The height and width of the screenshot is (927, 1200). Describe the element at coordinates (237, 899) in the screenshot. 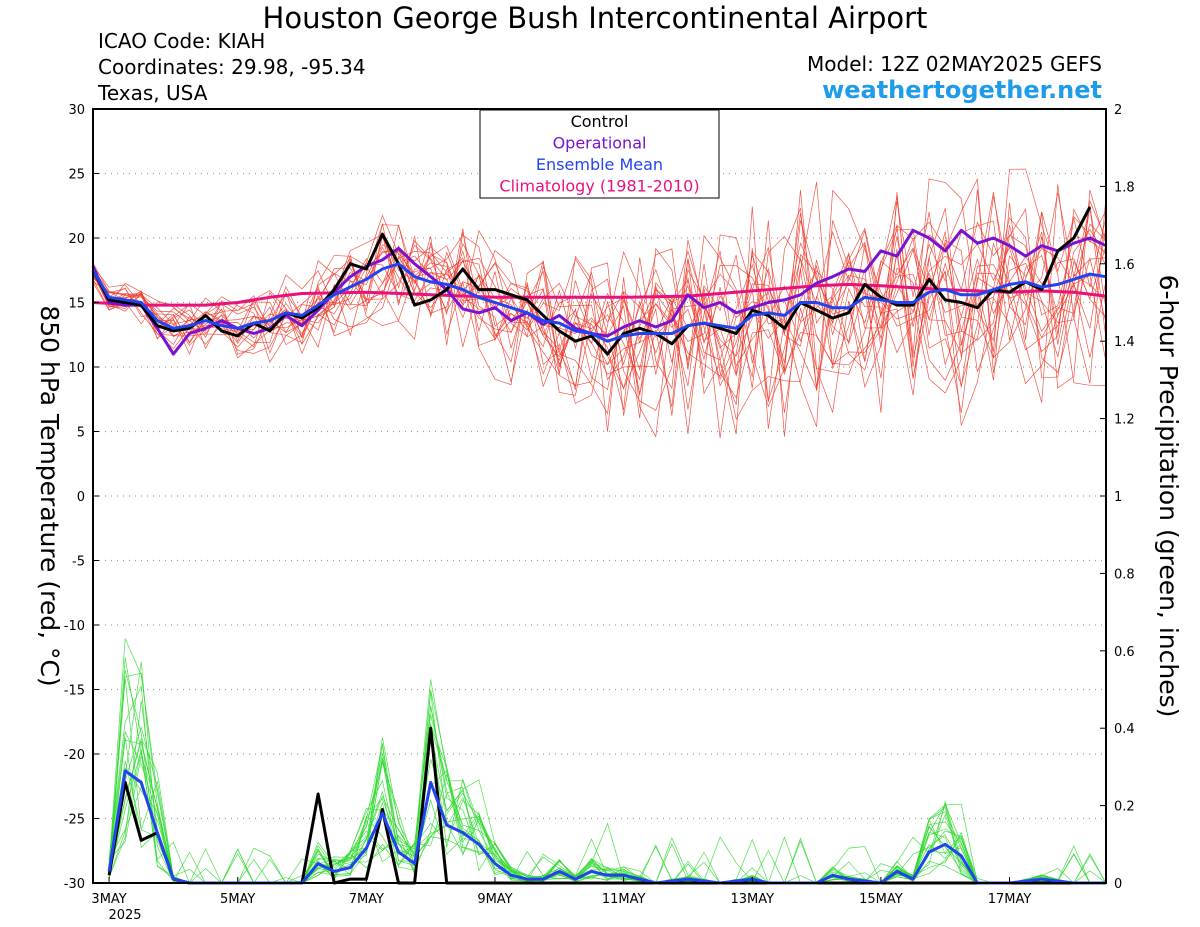

I see `x-tick-label: 5MAY` at that location.